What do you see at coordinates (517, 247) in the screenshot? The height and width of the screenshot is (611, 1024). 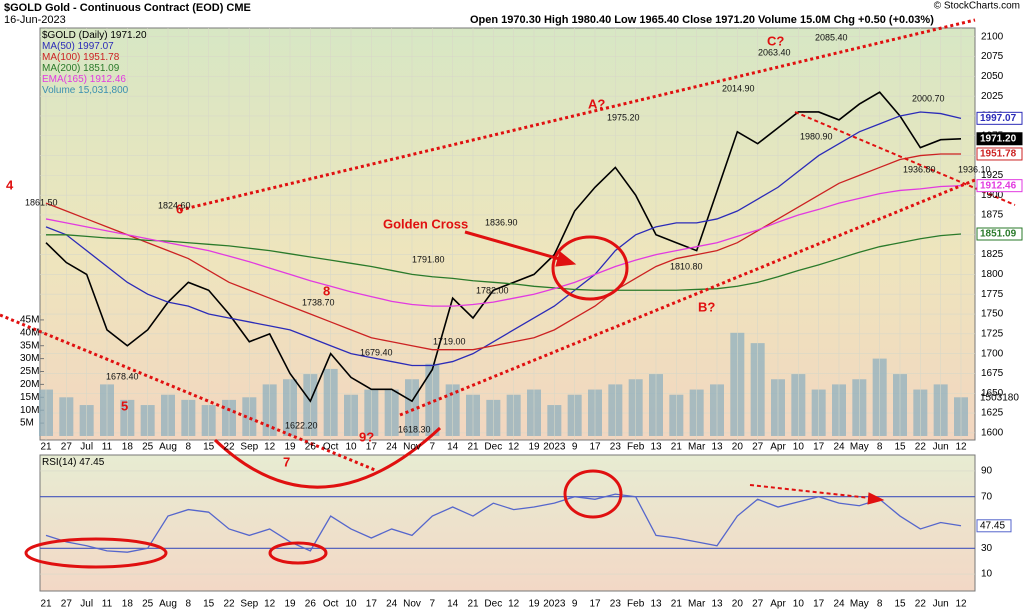 I see `arrow` at bounding box center [517, 247].